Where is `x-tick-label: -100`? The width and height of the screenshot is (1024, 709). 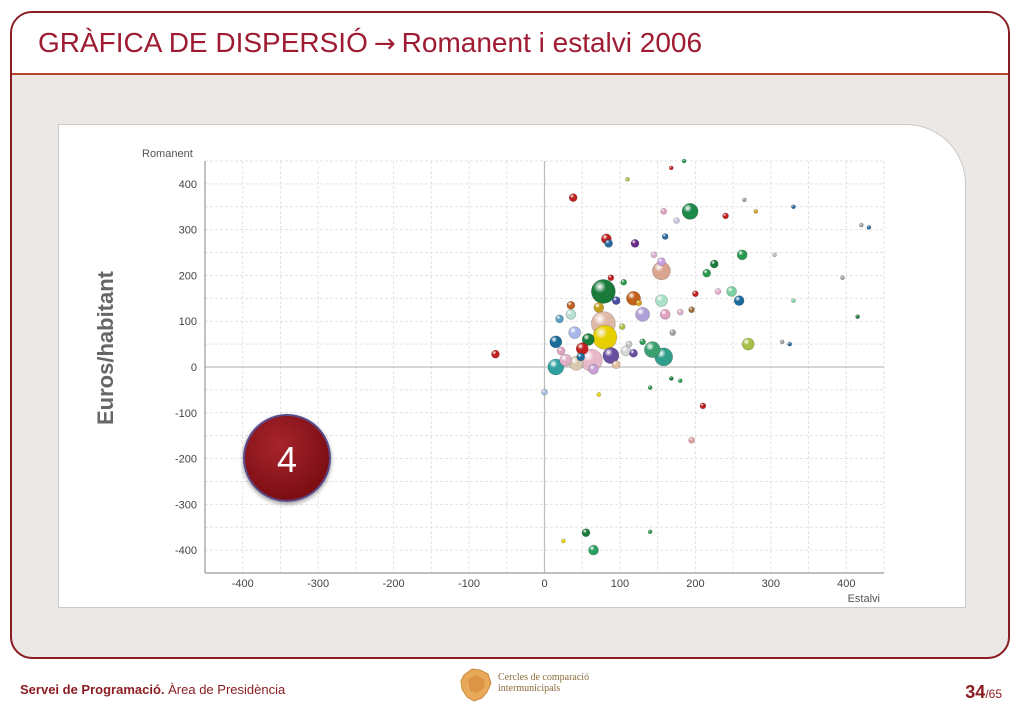
x-tick-label: -100 is located at coordinates (469, 584).